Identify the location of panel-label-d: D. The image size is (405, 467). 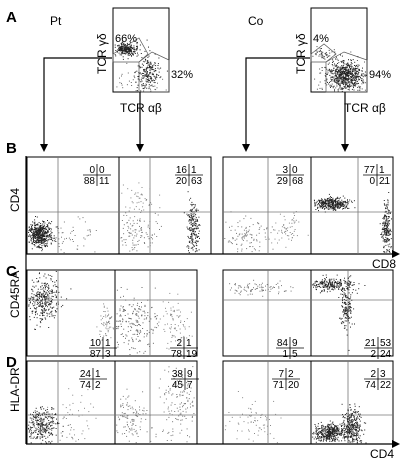
(11, 362).